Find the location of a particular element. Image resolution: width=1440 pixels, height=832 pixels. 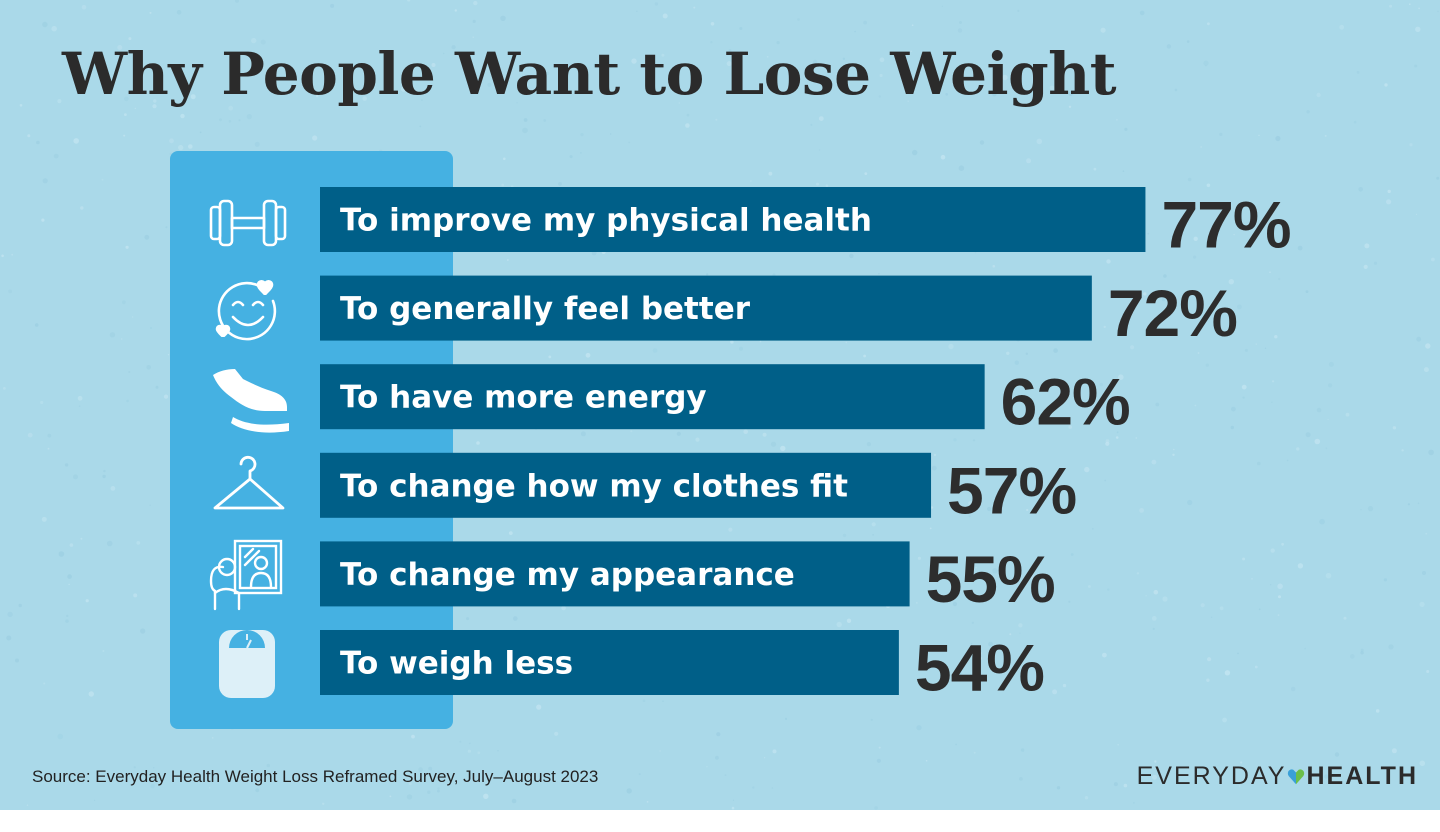

sneaker-icon is located at coordinates (248, 399).